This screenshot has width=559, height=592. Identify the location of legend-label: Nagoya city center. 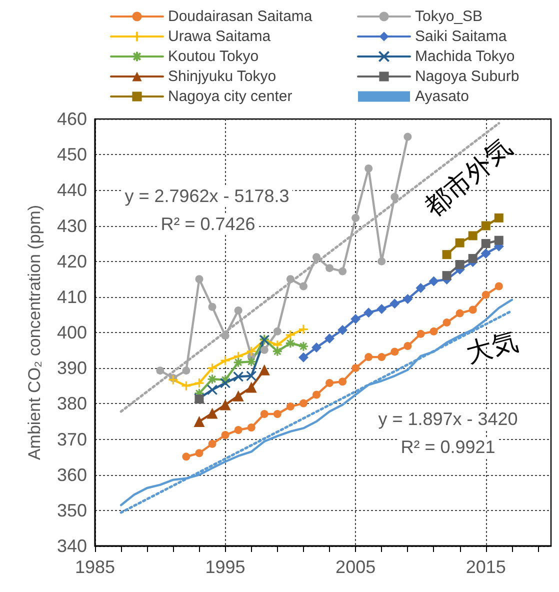
(230, 96).